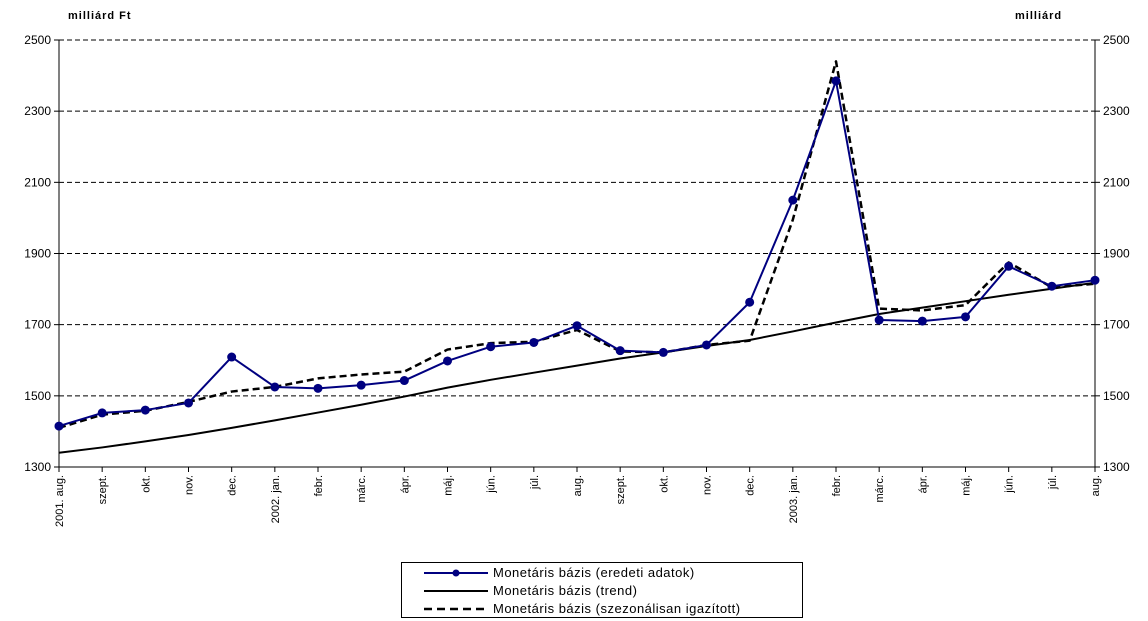 This screenshot has height=621, width=1148. Describe the element at coordinates (1116, 40) in the screenshot. I see `y-tick-label-right: 2500` at that location.